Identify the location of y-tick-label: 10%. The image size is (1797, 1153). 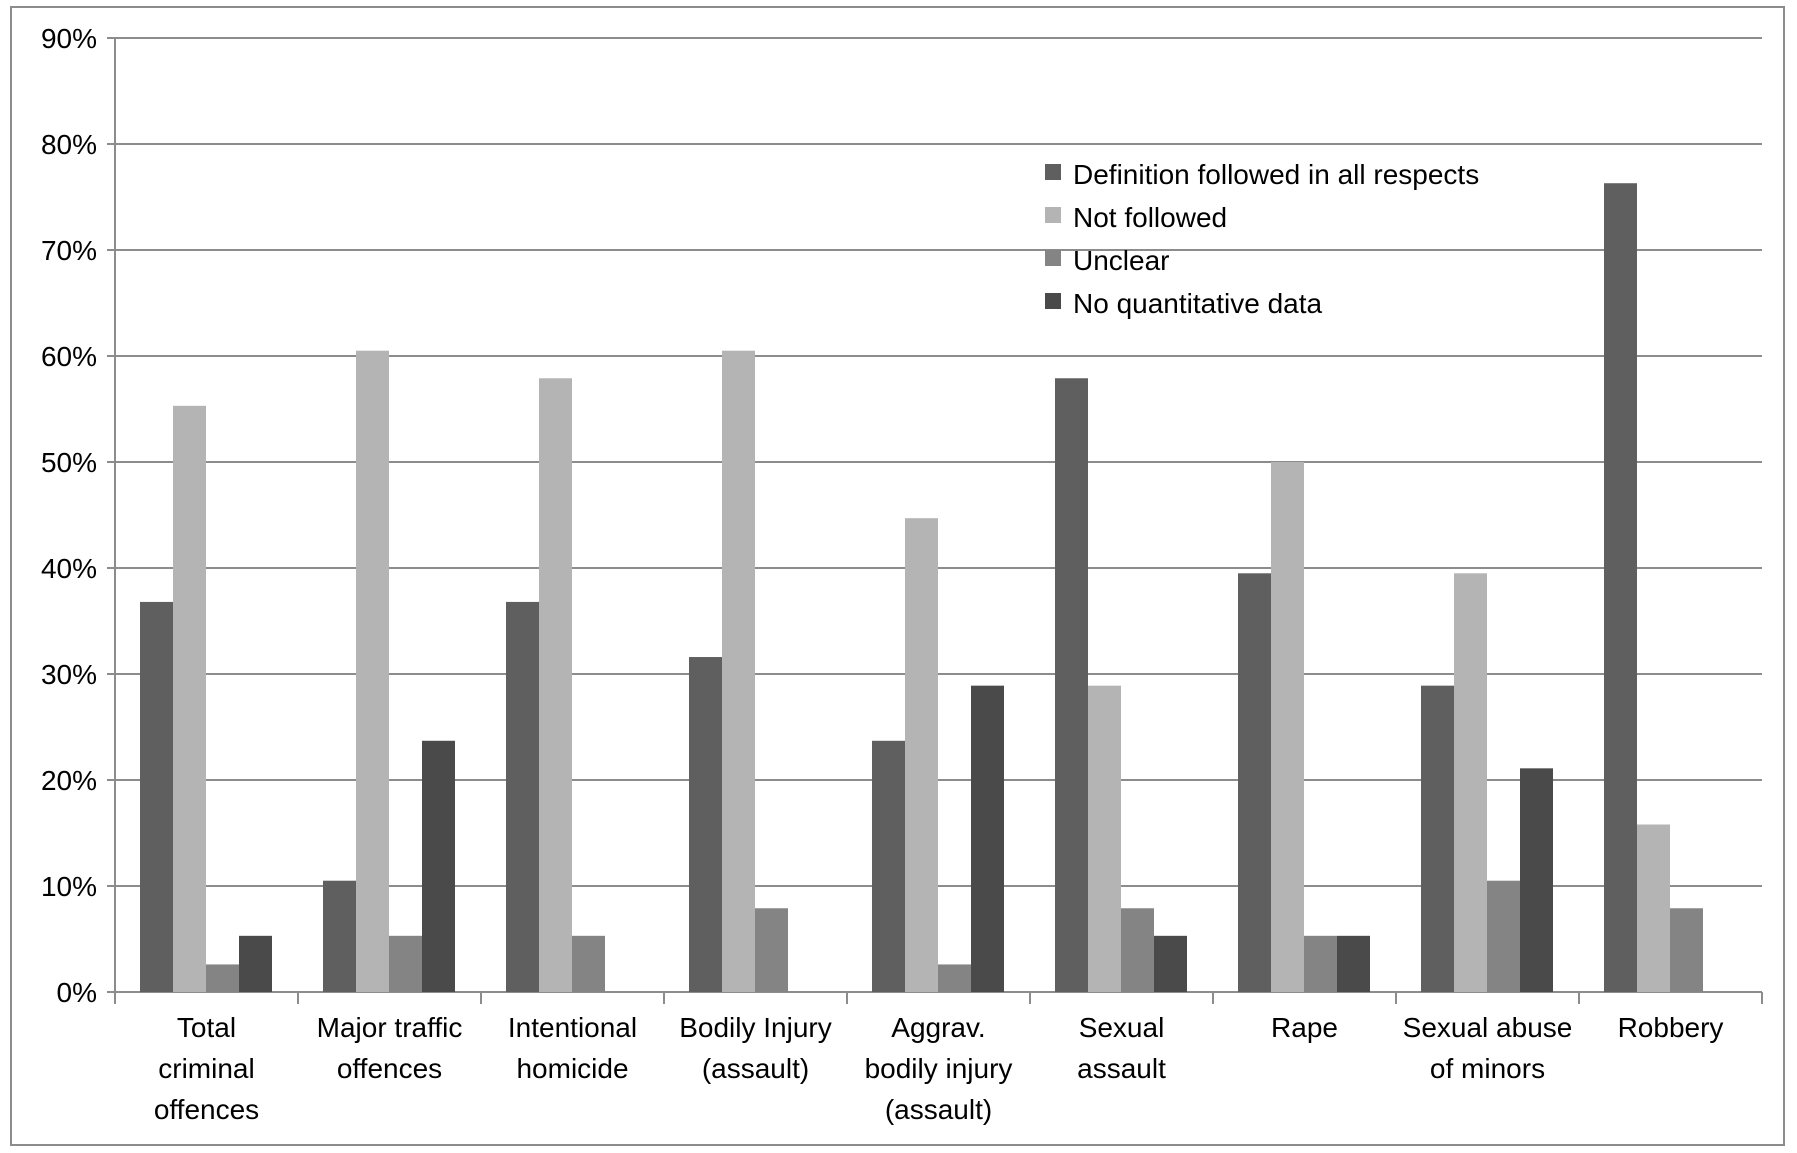
(69, 886).